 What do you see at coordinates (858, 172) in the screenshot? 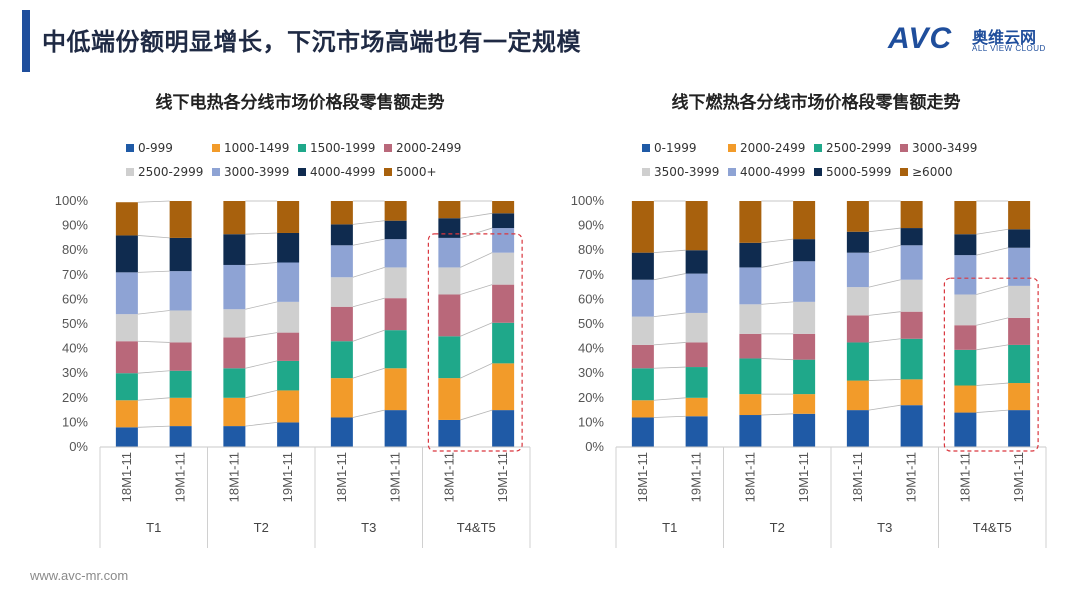
I see `legend-label: 5000-5999` at bounding box center [858, 172].